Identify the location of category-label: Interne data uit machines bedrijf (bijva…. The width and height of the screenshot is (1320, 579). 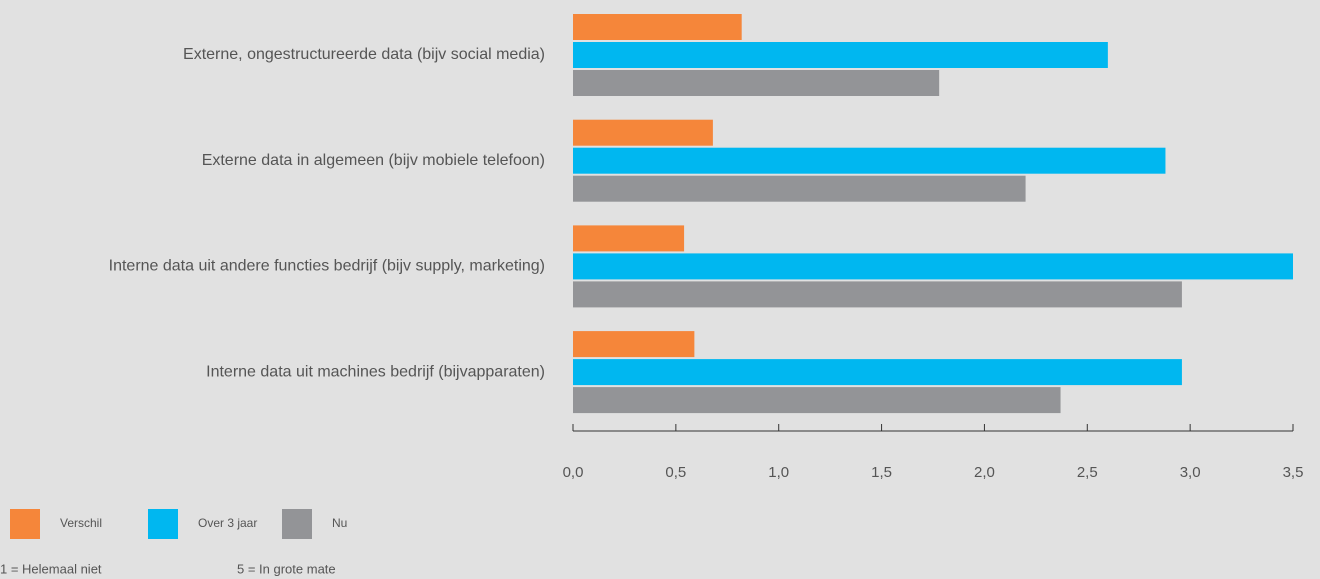
(375, 371).